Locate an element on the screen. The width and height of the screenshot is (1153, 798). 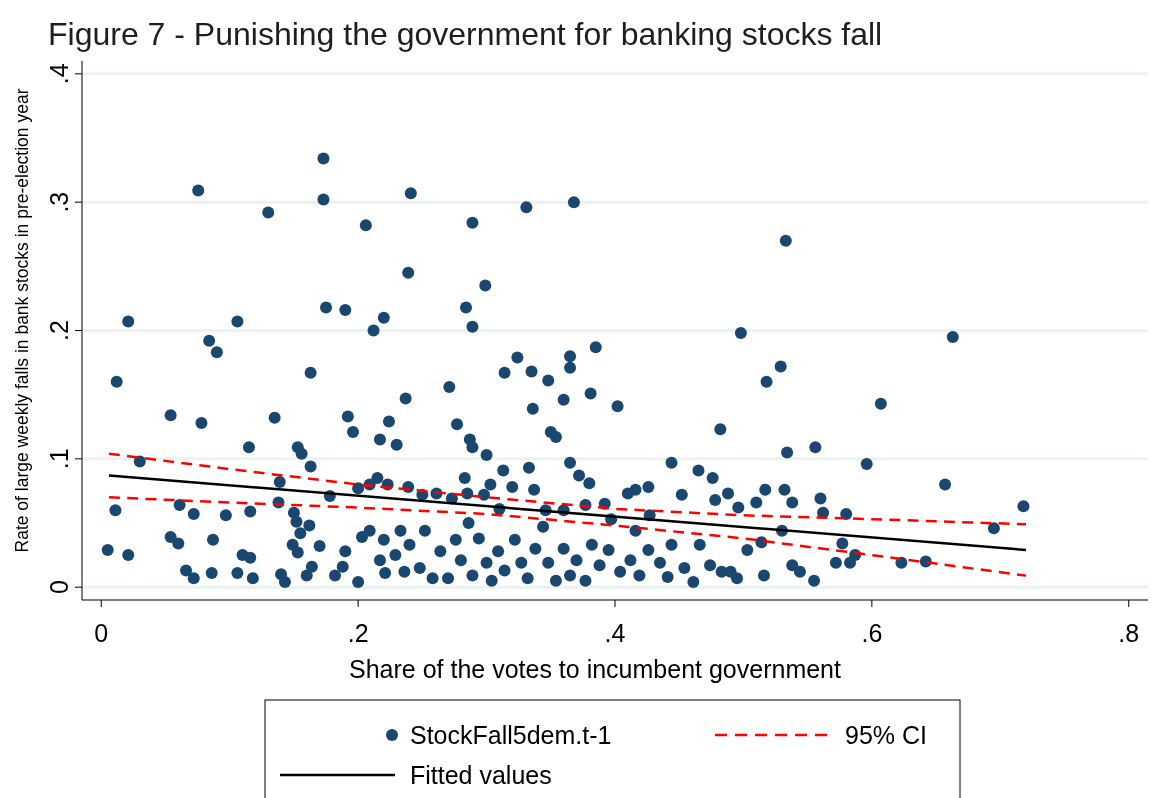
y-tick-label: 0 is located at coordinates (59, 587).